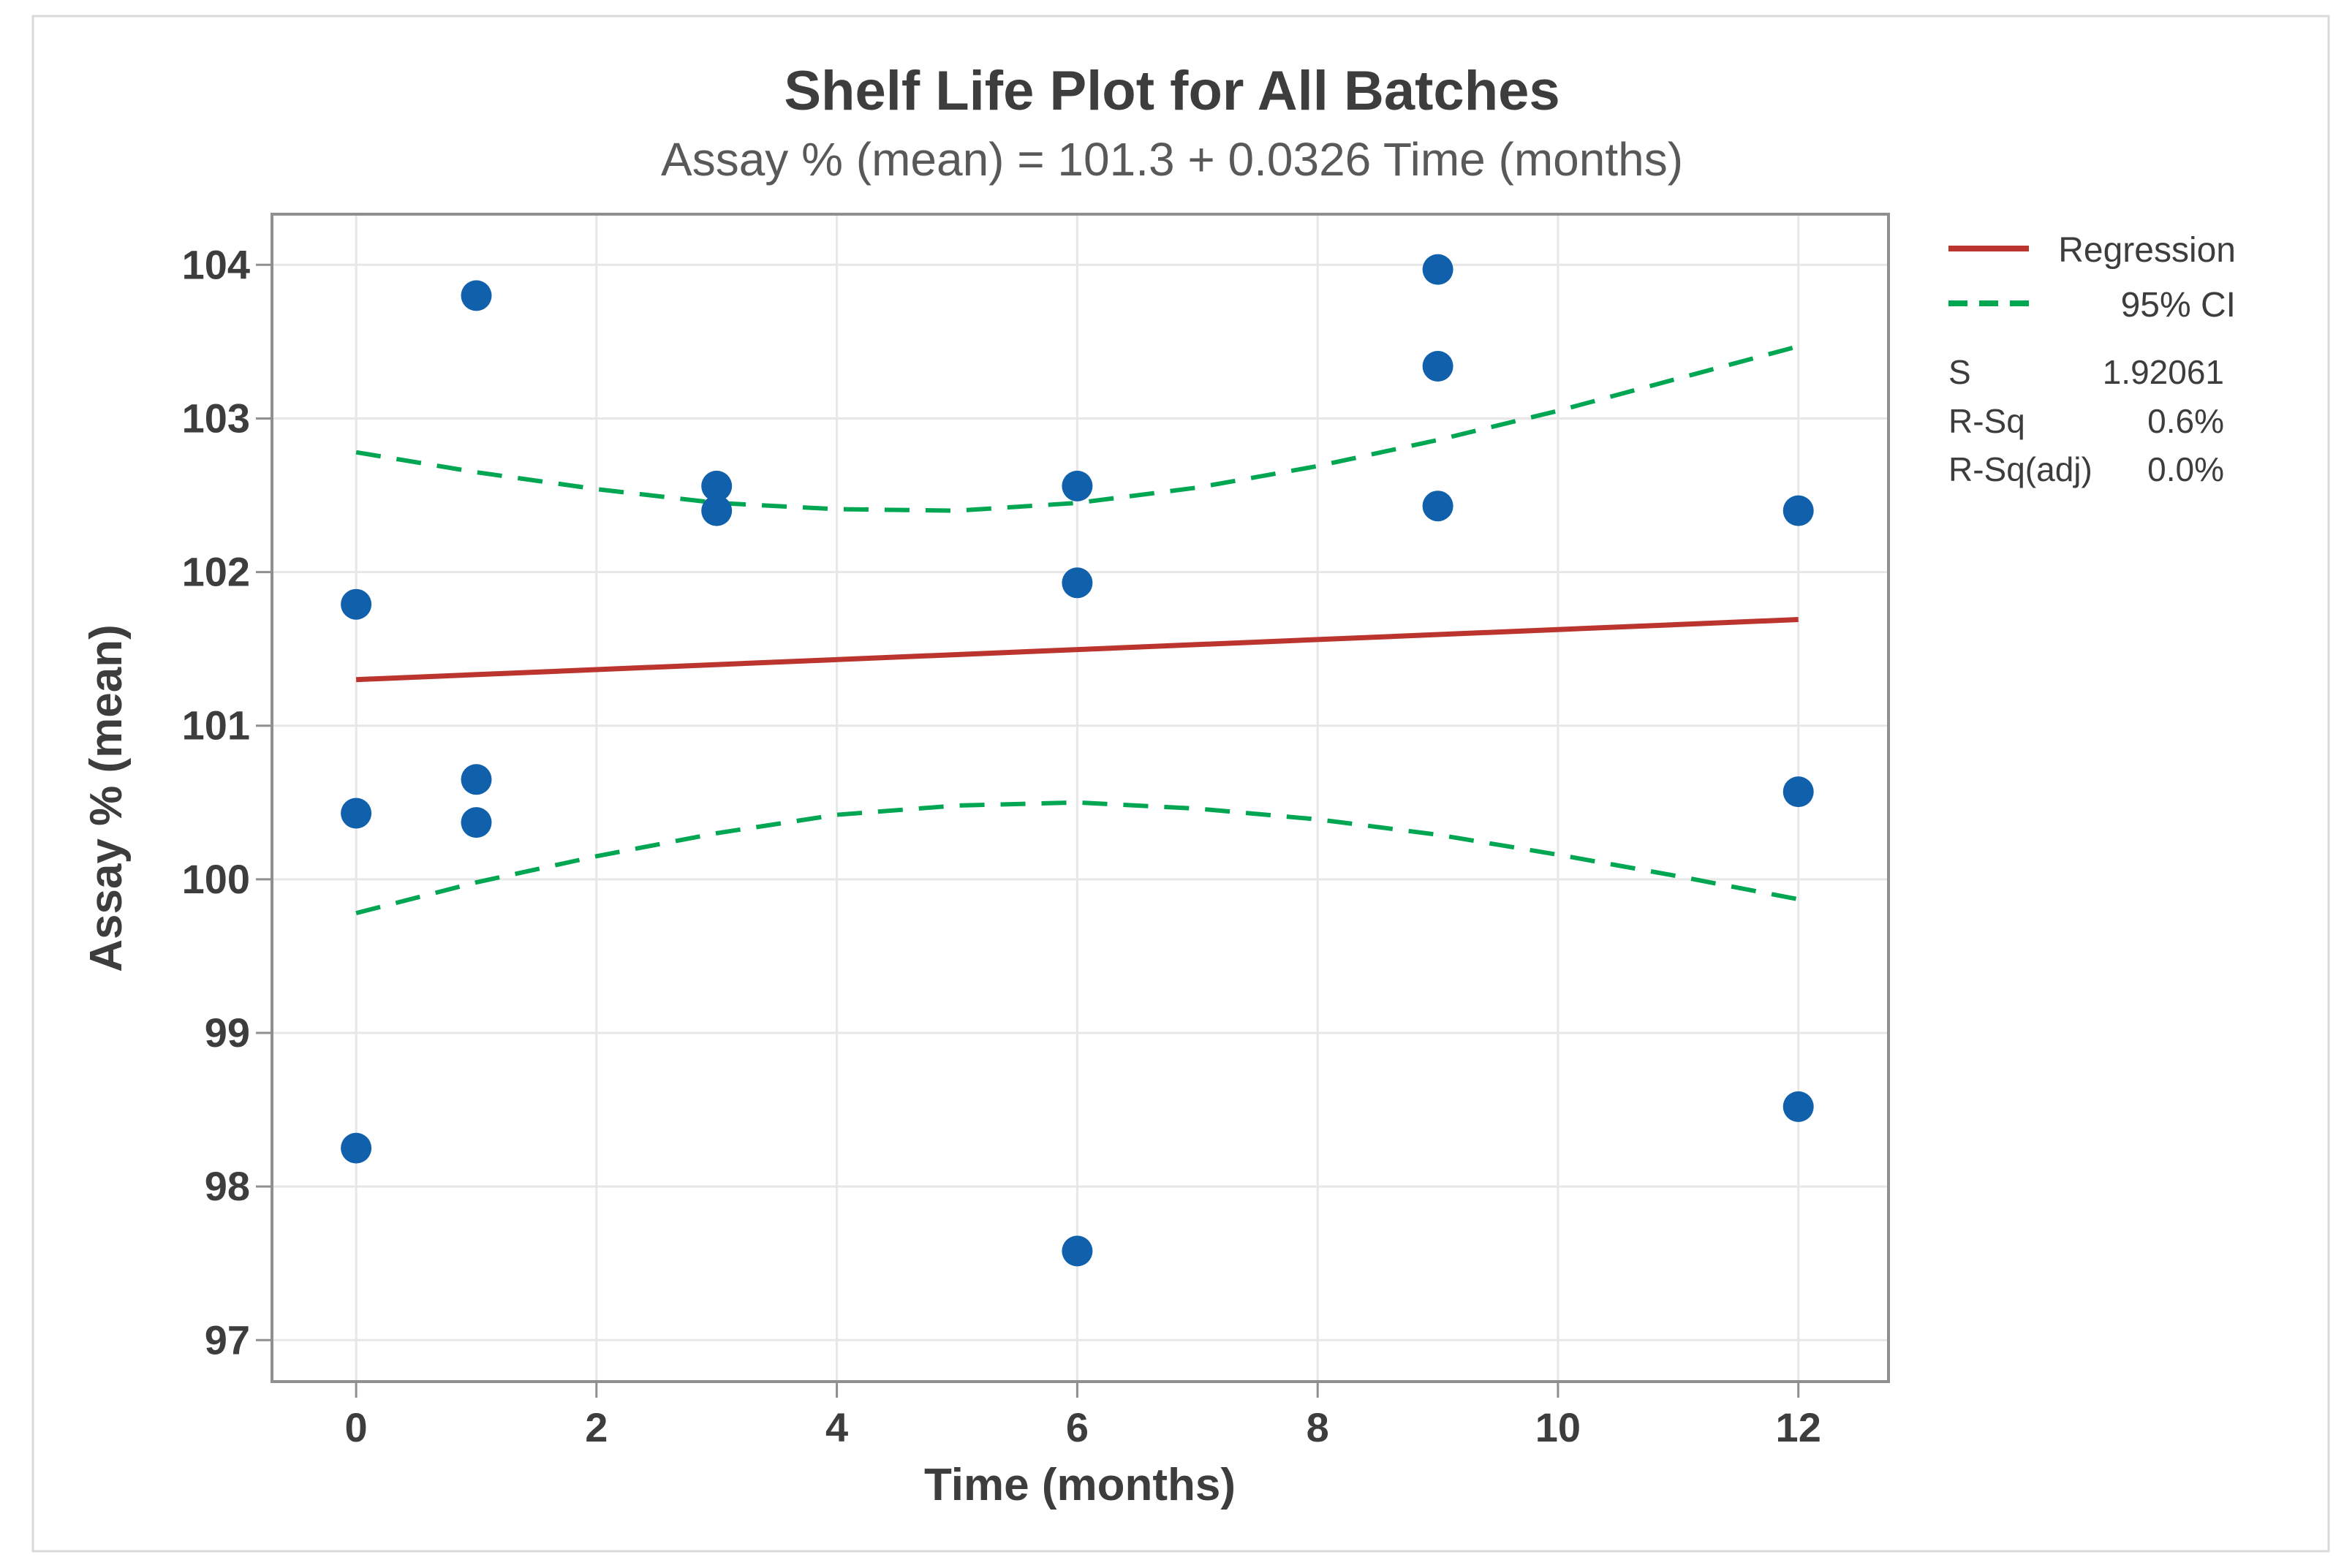 This screenshot has width=2344, height=1568. I want to click on ci-lower-curve, so click(1077, 858).